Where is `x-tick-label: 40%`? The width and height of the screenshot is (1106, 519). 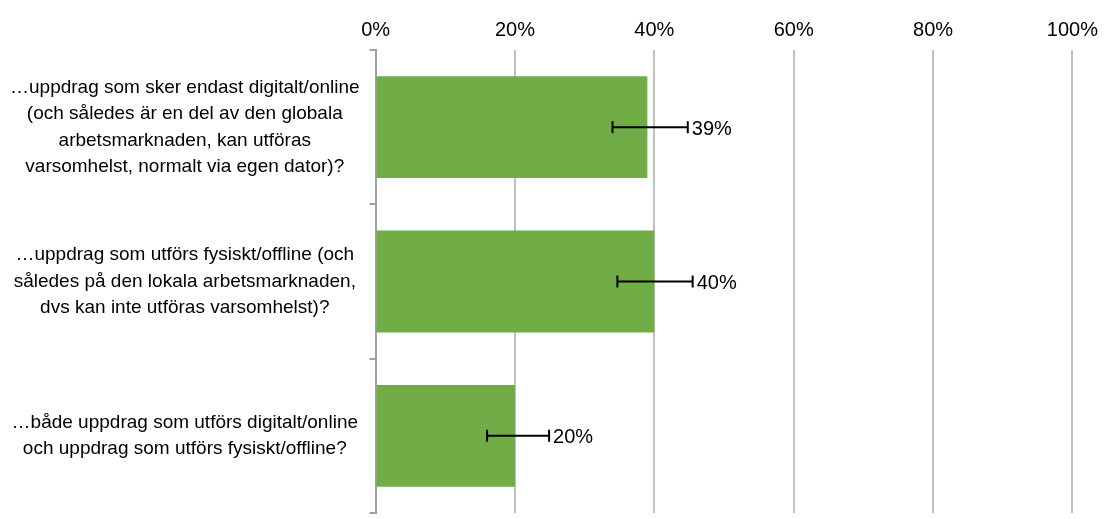
x-tick-label: 40% is located at coordinates (654, 28).